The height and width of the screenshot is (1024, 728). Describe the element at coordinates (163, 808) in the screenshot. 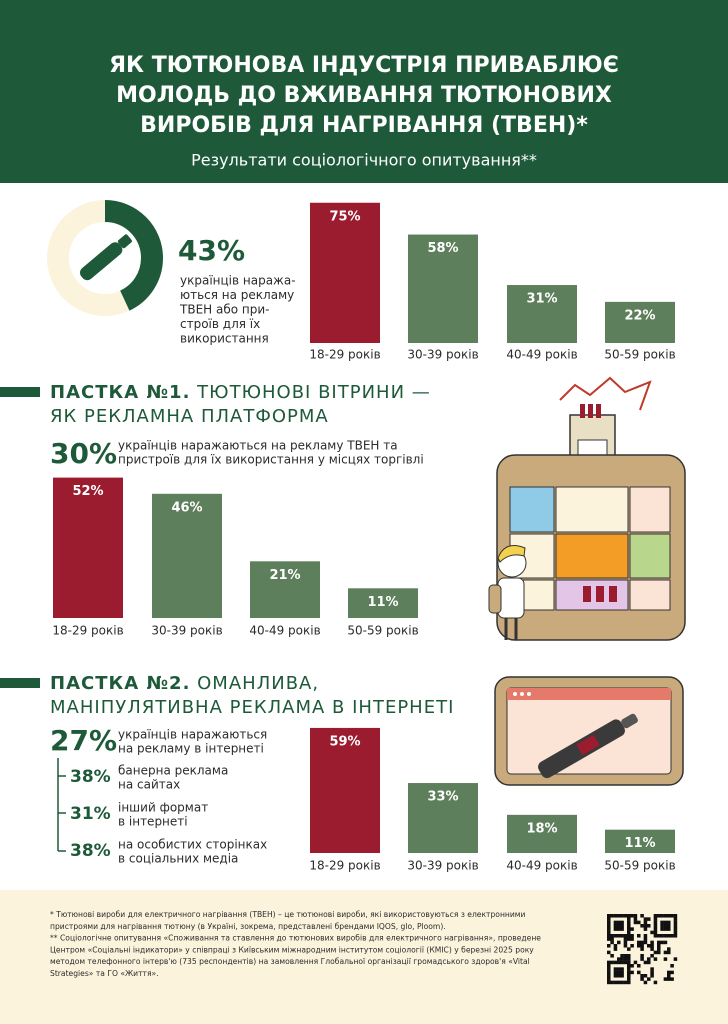

I see `item-text: інший формат` at that location.